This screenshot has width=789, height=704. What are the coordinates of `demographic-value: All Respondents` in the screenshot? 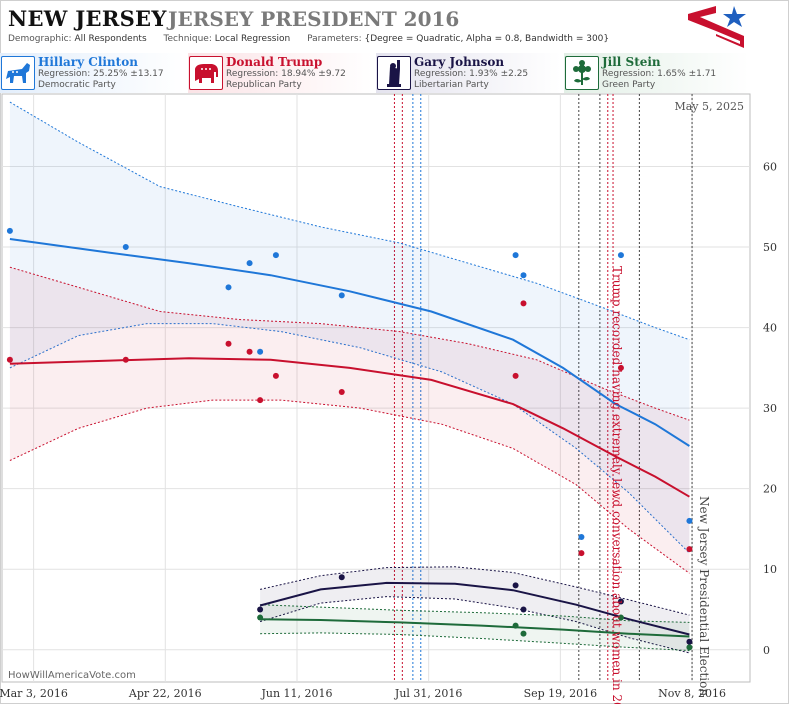 It's located at (110, 39).